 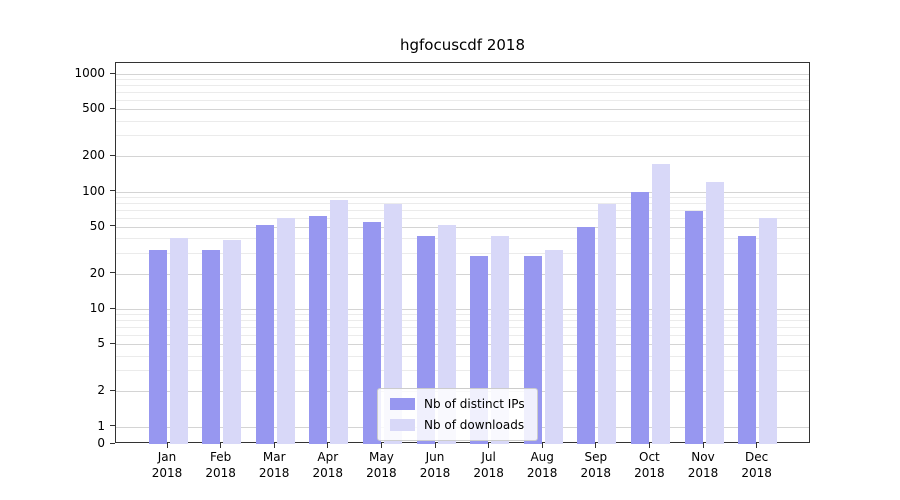 What do you see at coordinates (167, 465) in the screenshot?
I see `x-tick-label: Jan 2018` at bounding box center [167, 465].